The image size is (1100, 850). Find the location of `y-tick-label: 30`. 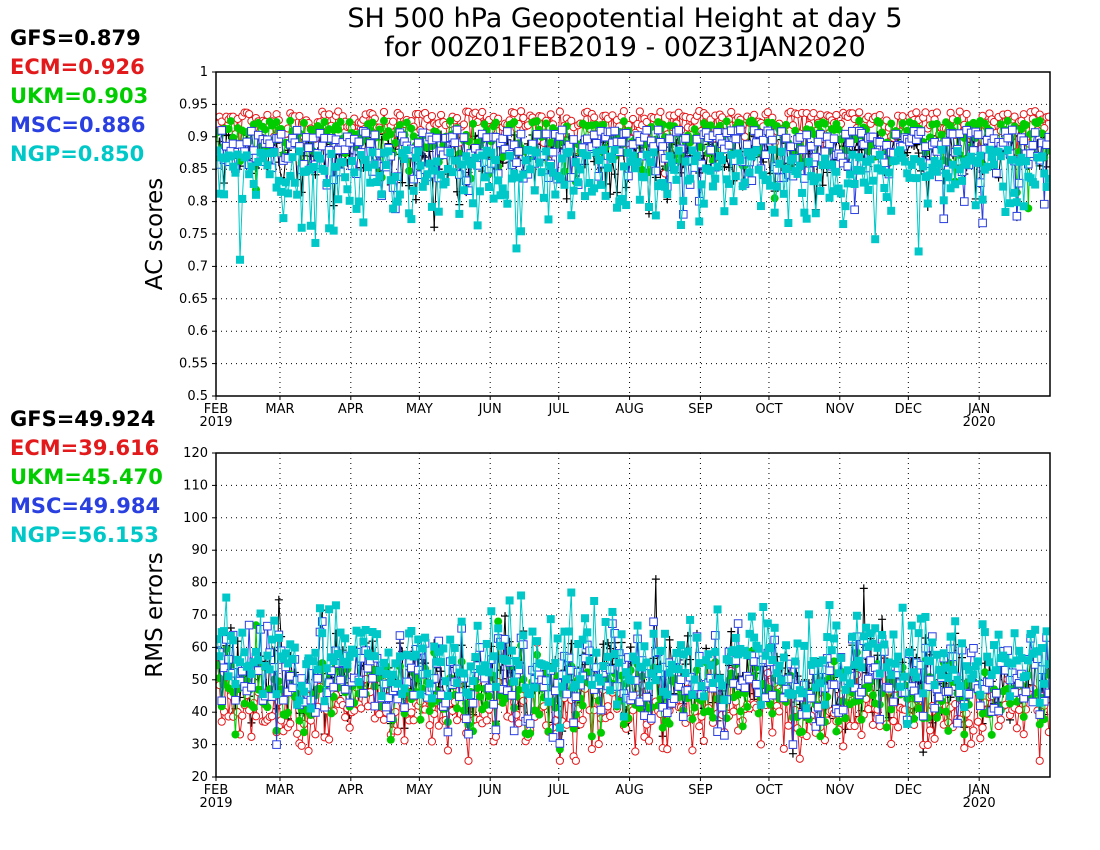

y-tick-label: 30 is located at coordinates (199, 745).